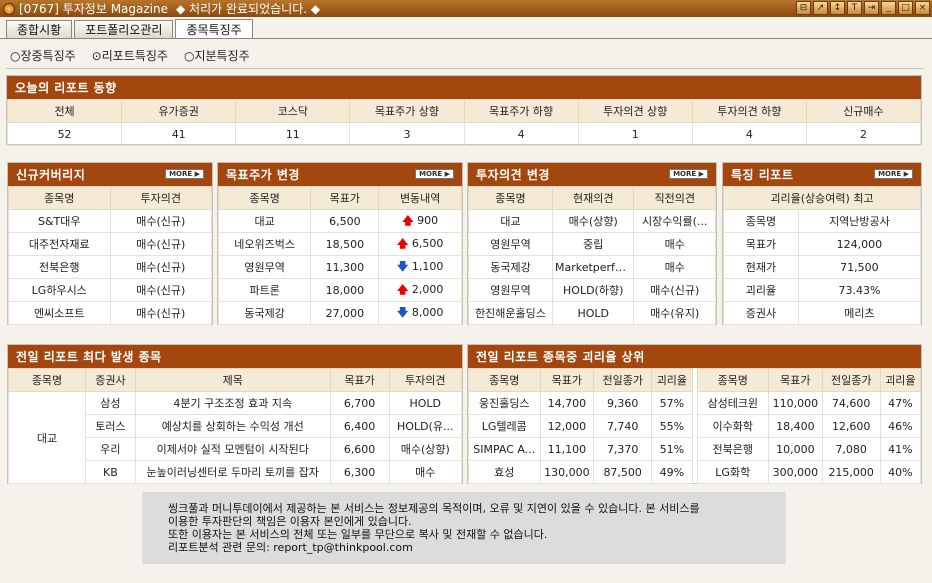 Image resolution: width=932 pixels, height=583 pixels. I want to click on stock-name: 효성, so click(504, 472).